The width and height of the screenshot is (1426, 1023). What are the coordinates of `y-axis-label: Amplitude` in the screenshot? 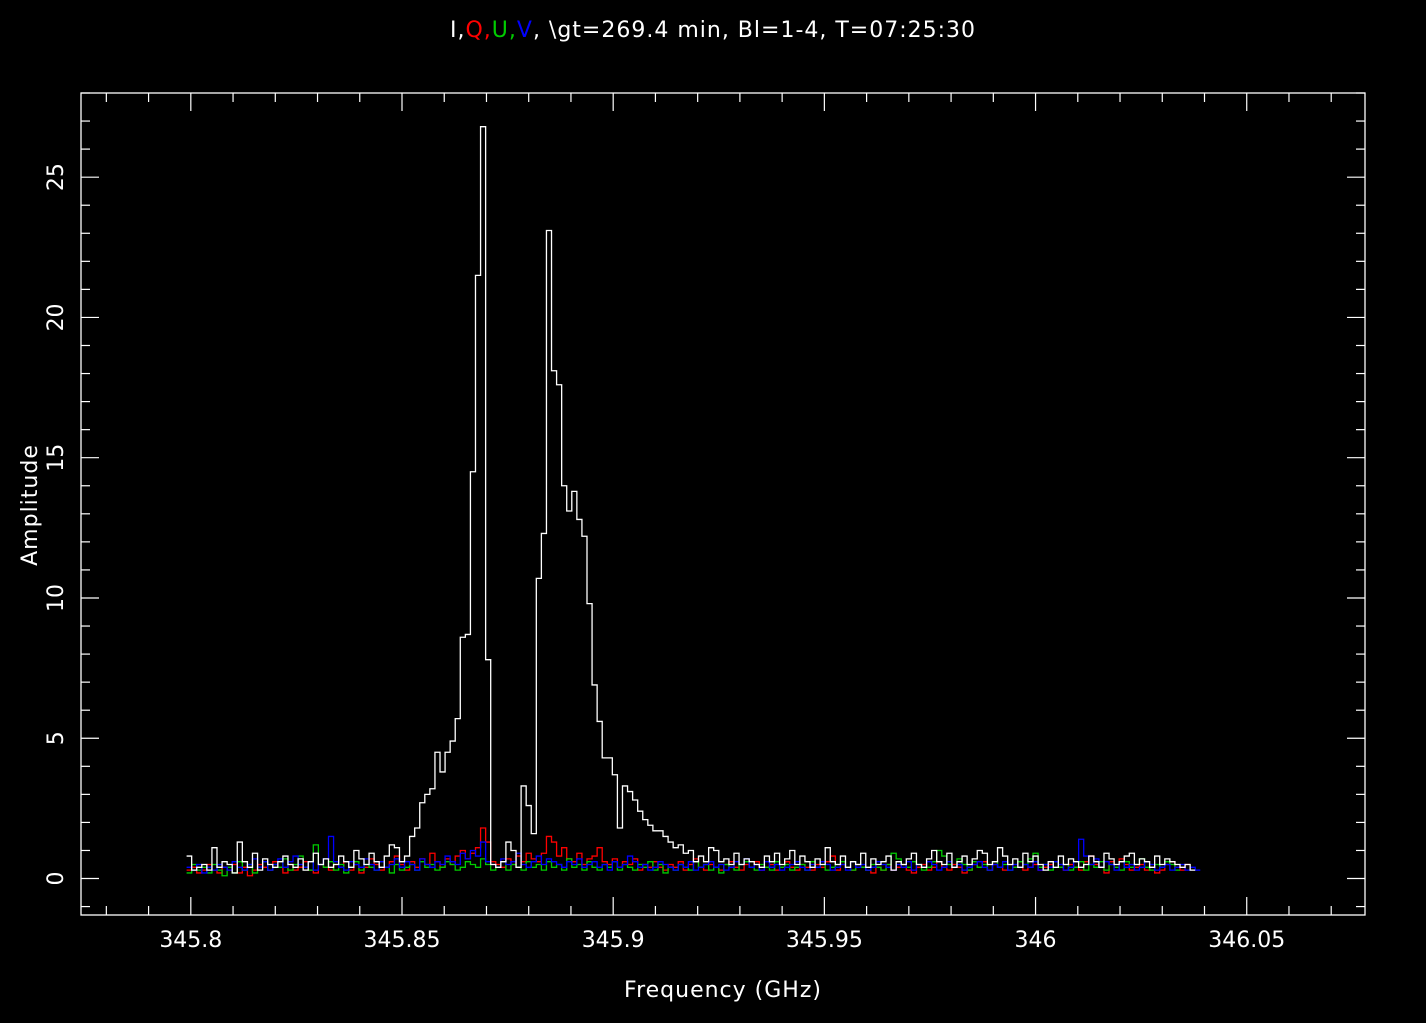 It's located at (30, 505).